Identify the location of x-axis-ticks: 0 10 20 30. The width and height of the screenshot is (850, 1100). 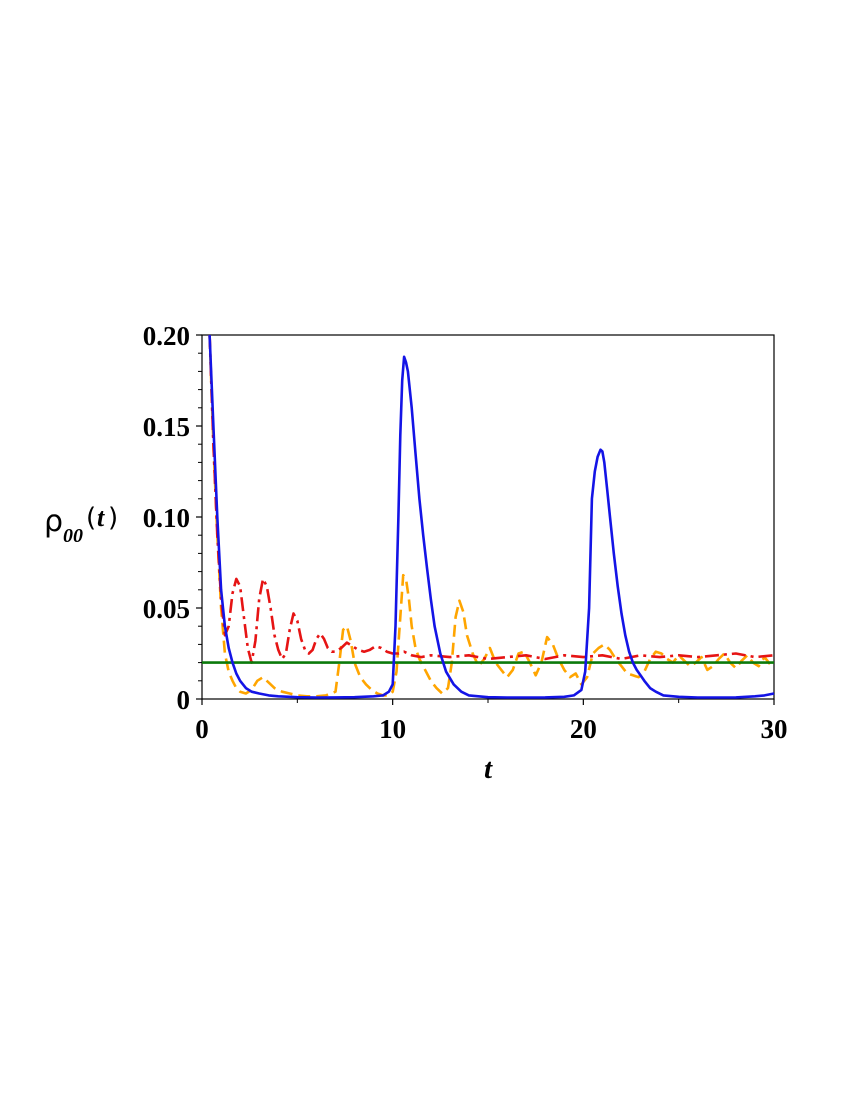
(491, 721).